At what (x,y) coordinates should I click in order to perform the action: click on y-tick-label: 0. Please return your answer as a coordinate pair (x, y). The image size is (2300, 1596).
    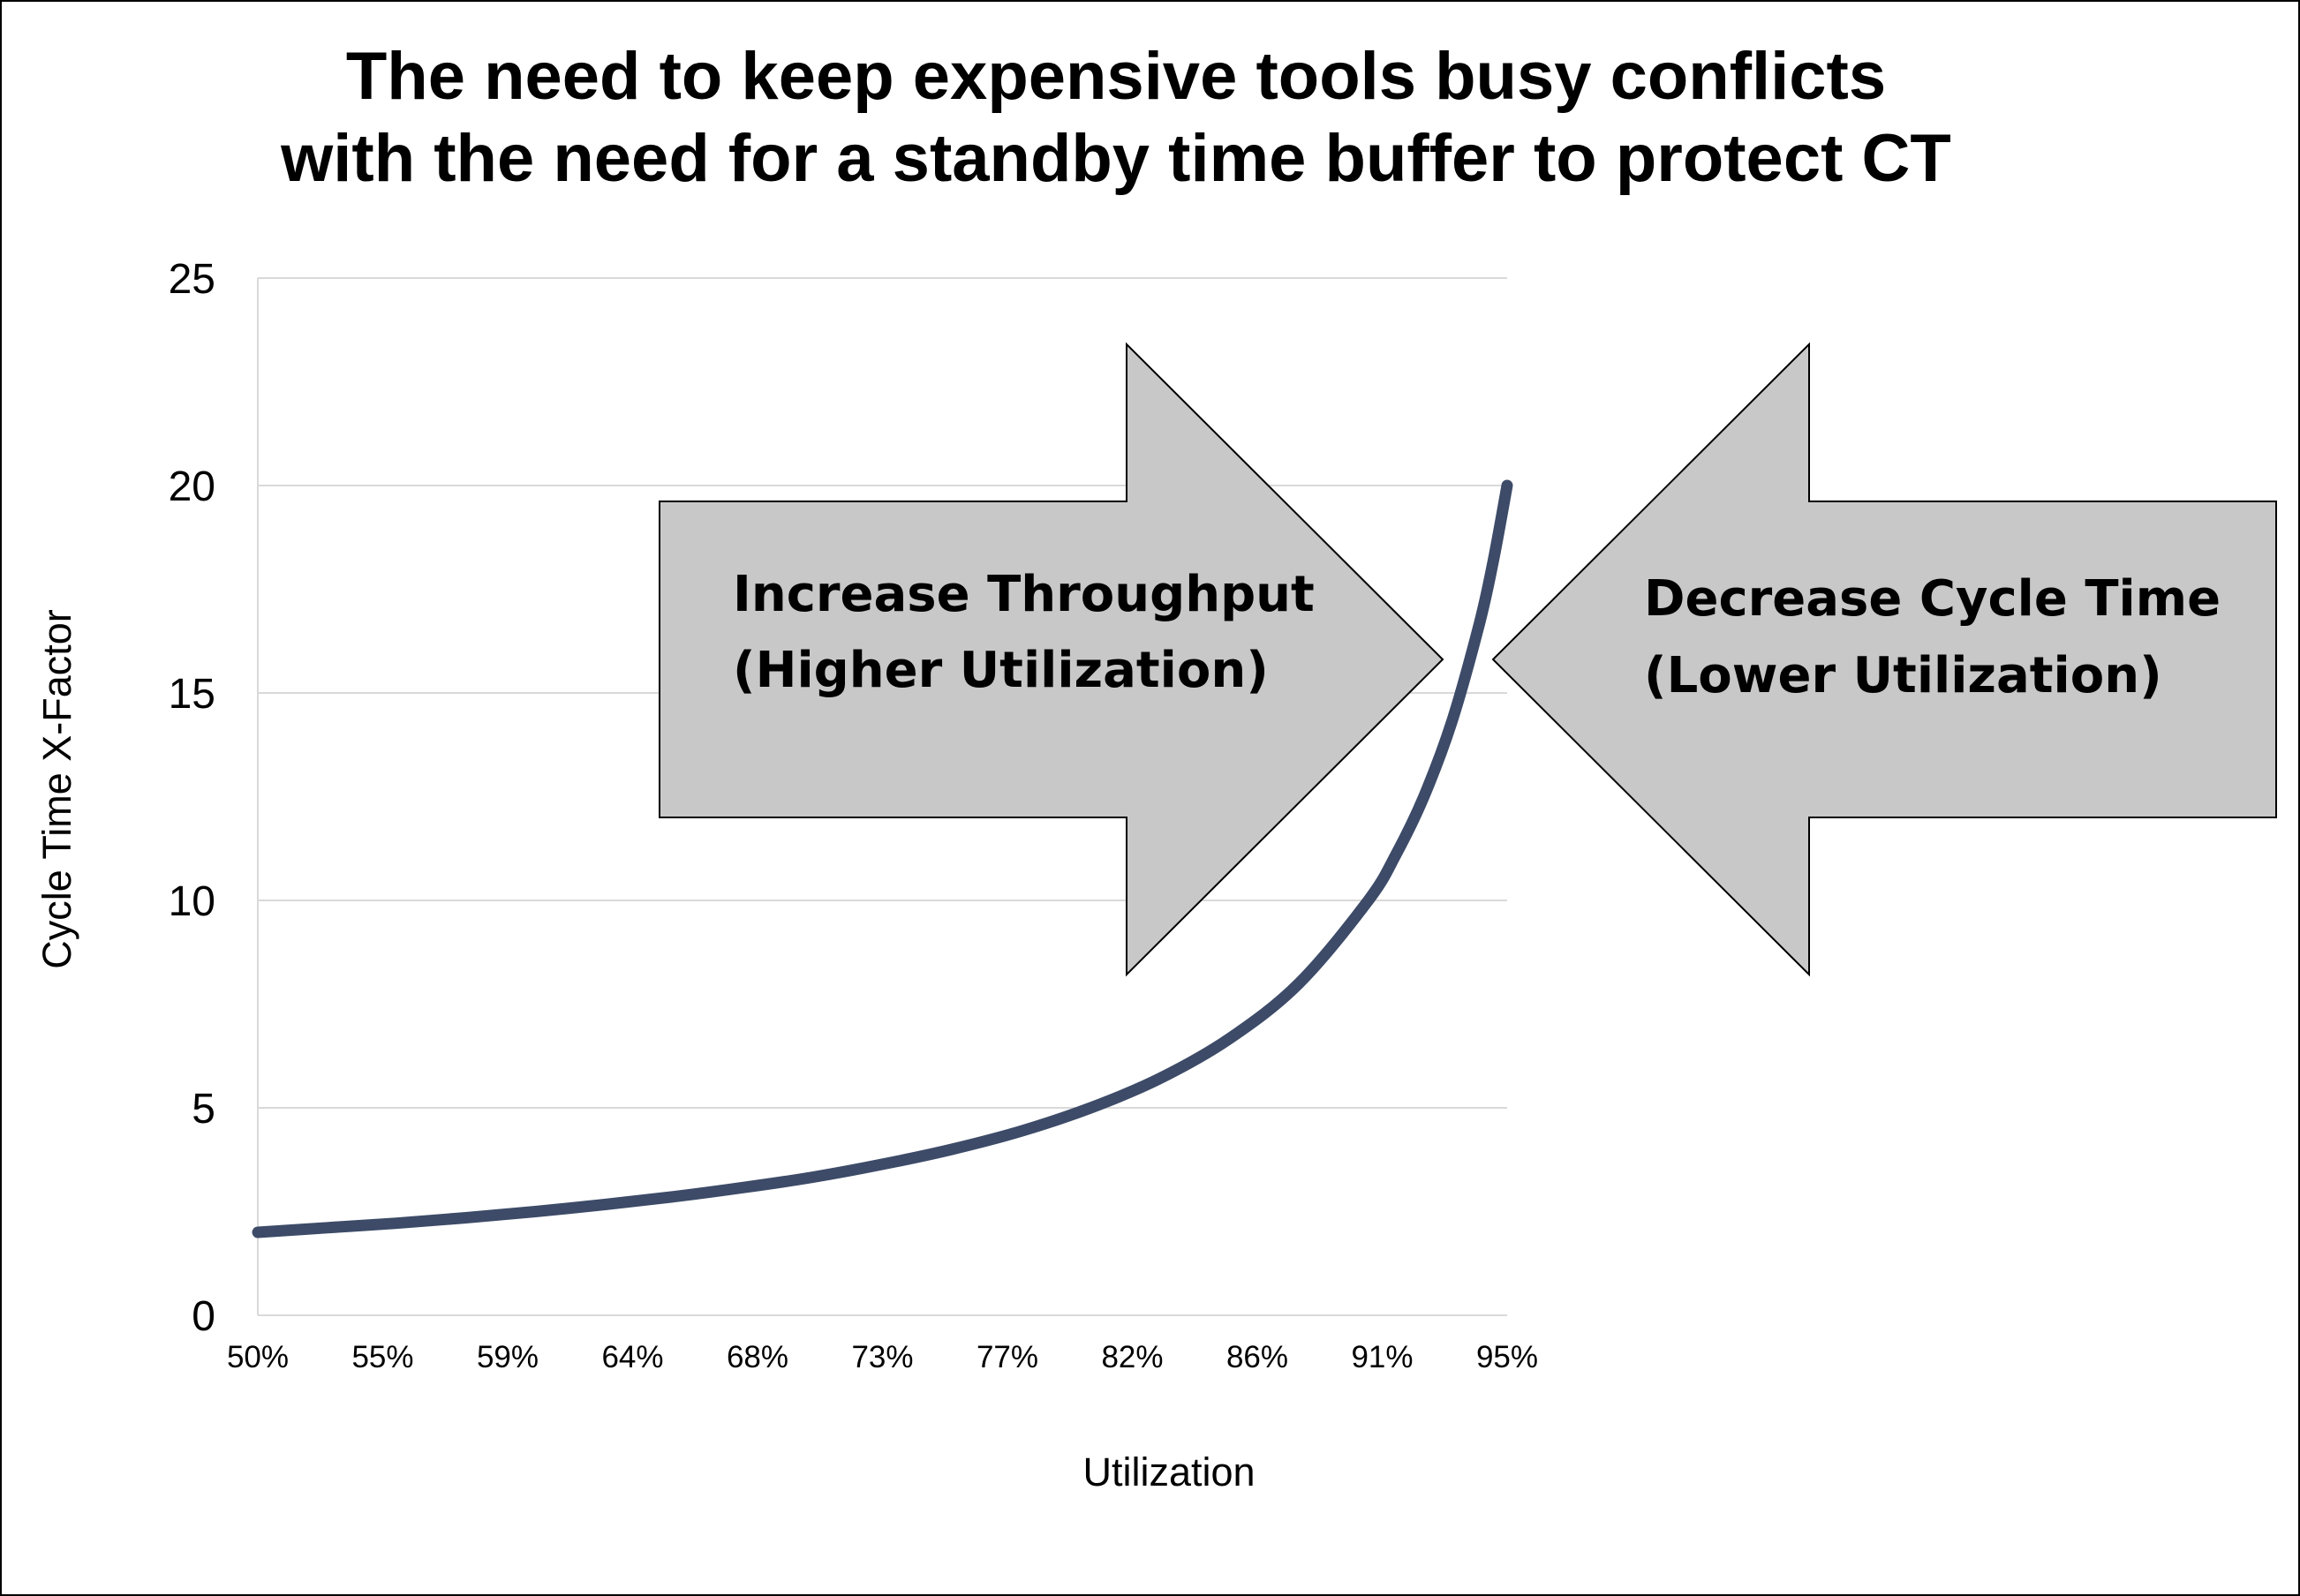
    Looking at the image, I should click on (203, 1316).